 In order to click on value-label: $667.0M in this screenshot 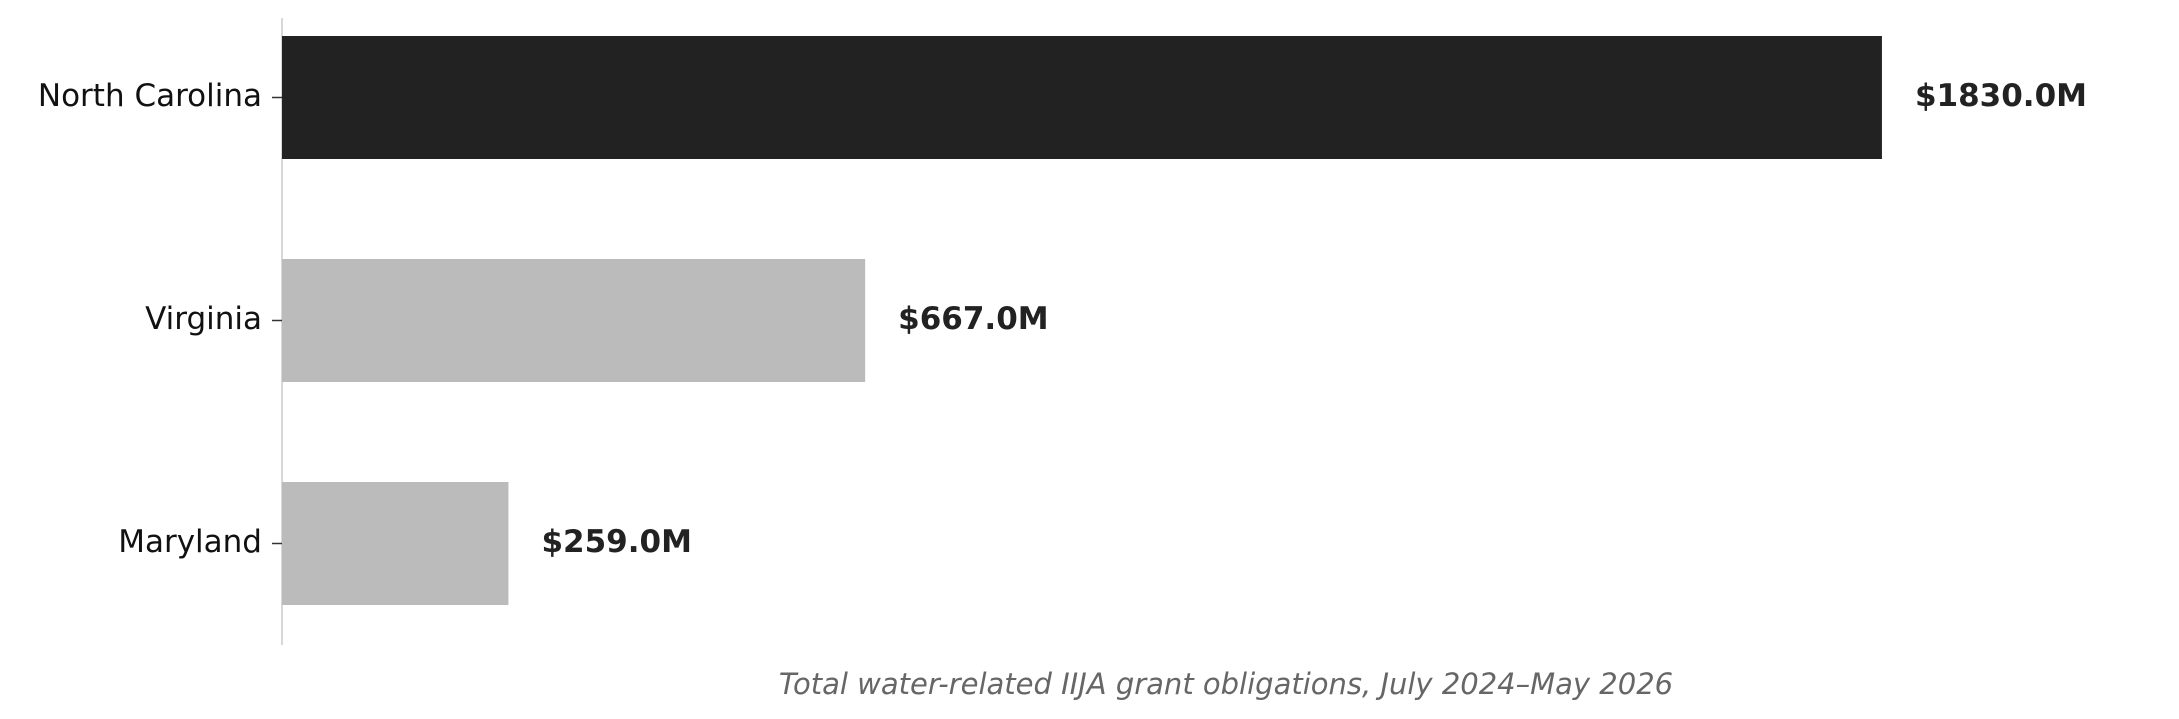, I will do `click(973, 319)`.